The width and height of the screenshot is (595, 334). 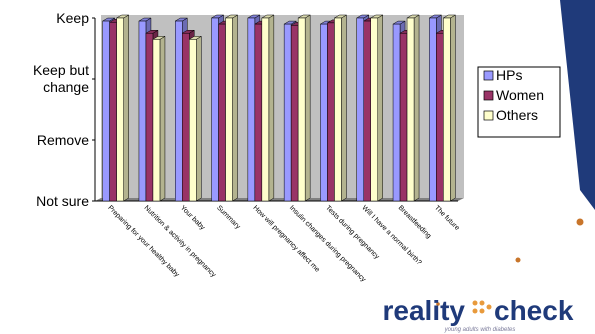 I want to click on x-tick-label: Insulin changes during pregnancy, so click(x=327, y=243).